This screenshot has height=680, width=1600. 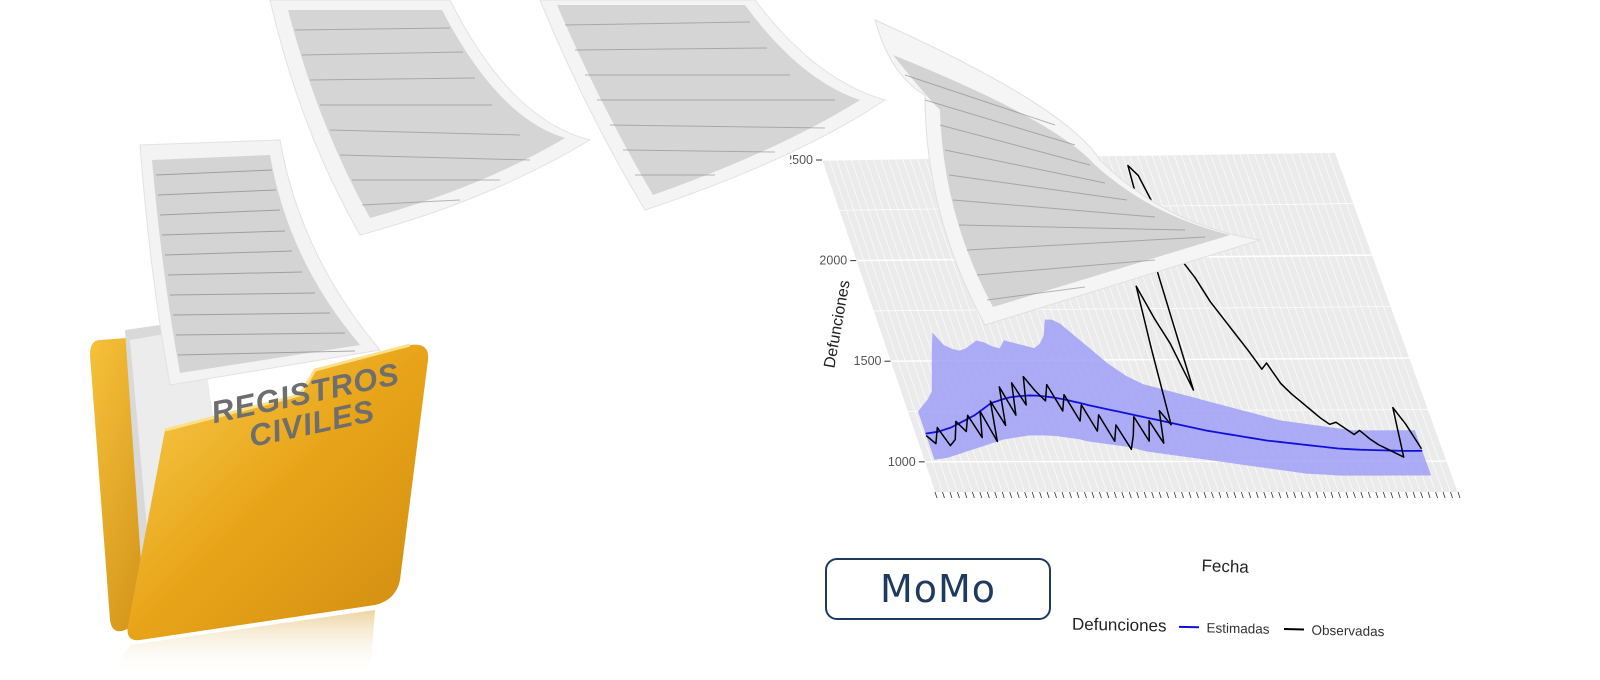 I want to click on grid-h, so click(x=1132, y=309).